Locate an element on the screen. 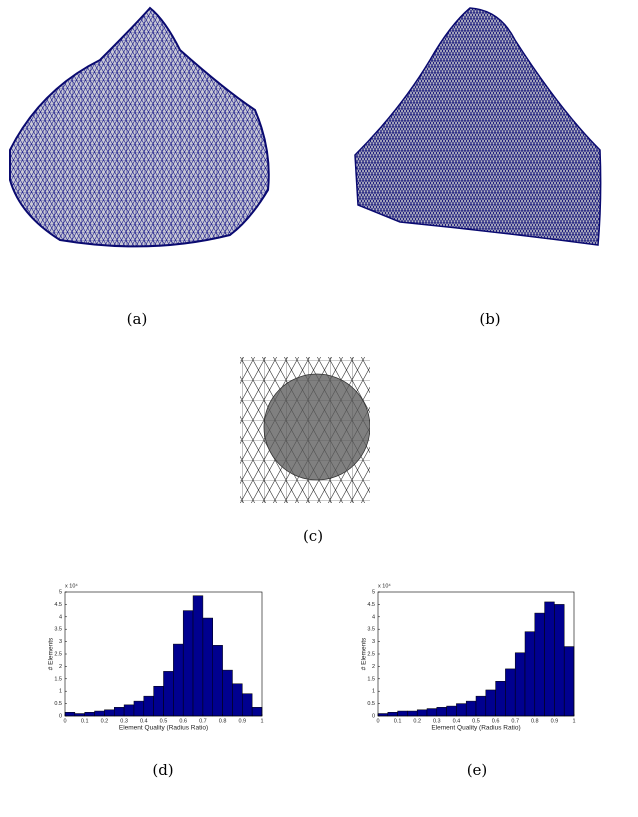 The height and width of the screenshot is (817, 638). caption: (d) is located at coordinates (162, 770).